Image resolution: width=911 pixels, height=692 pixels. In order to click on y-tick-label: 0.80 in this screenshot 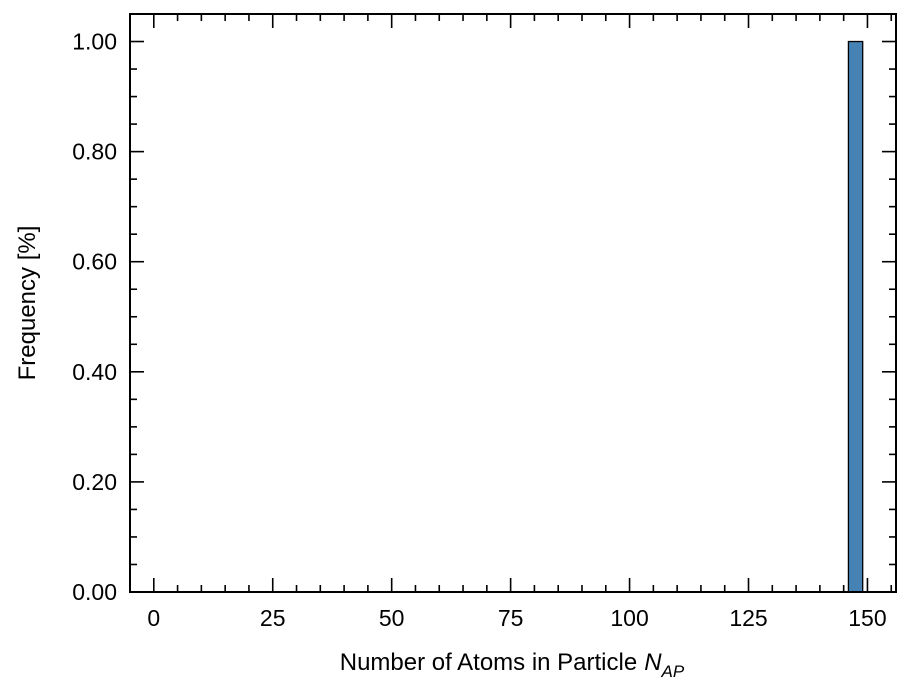, I will do `click(94, 152)`.